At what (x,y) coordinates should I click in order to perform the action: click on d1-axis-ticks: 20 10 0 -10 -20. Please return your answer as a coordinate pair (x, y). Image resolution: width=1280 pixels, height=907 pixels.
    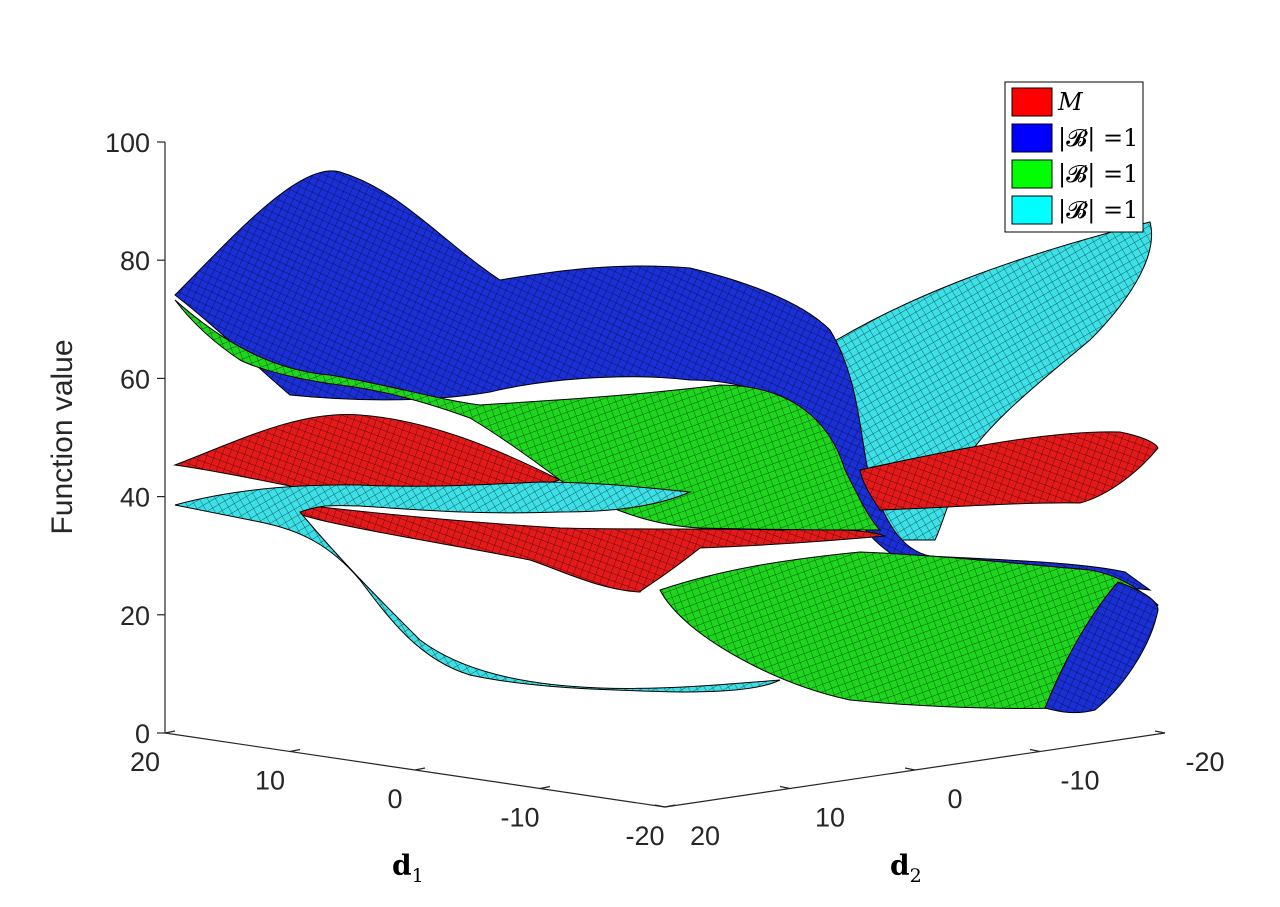
    Looking at the image, I should click on (403, 790).